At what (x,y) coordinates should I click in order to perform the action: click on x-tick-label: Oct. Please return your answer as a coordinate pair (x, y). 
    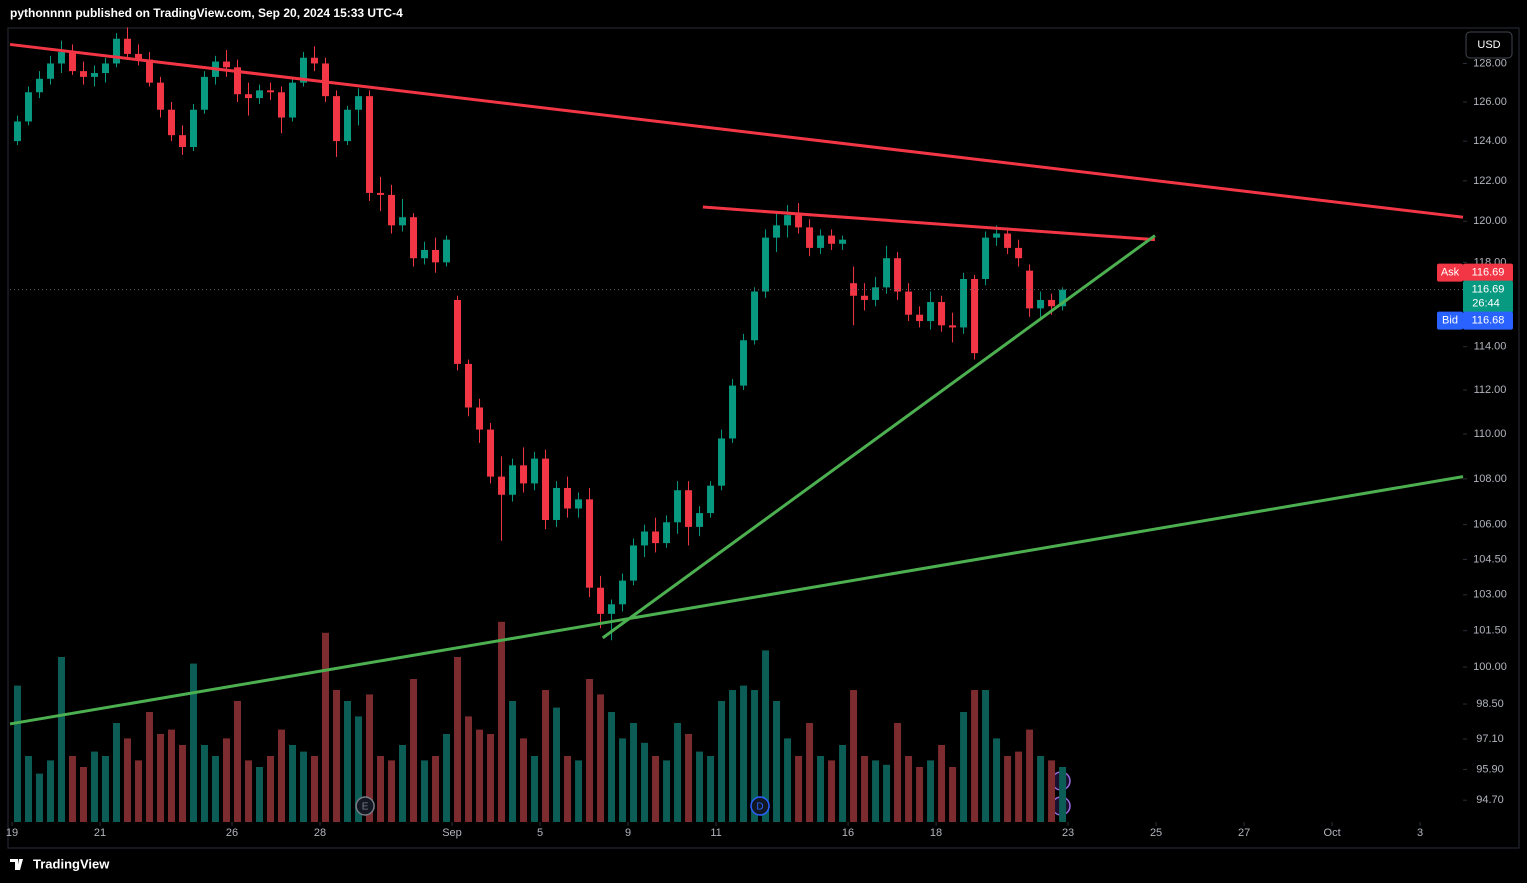
    Looking at the image, I should click on (1332, 833).